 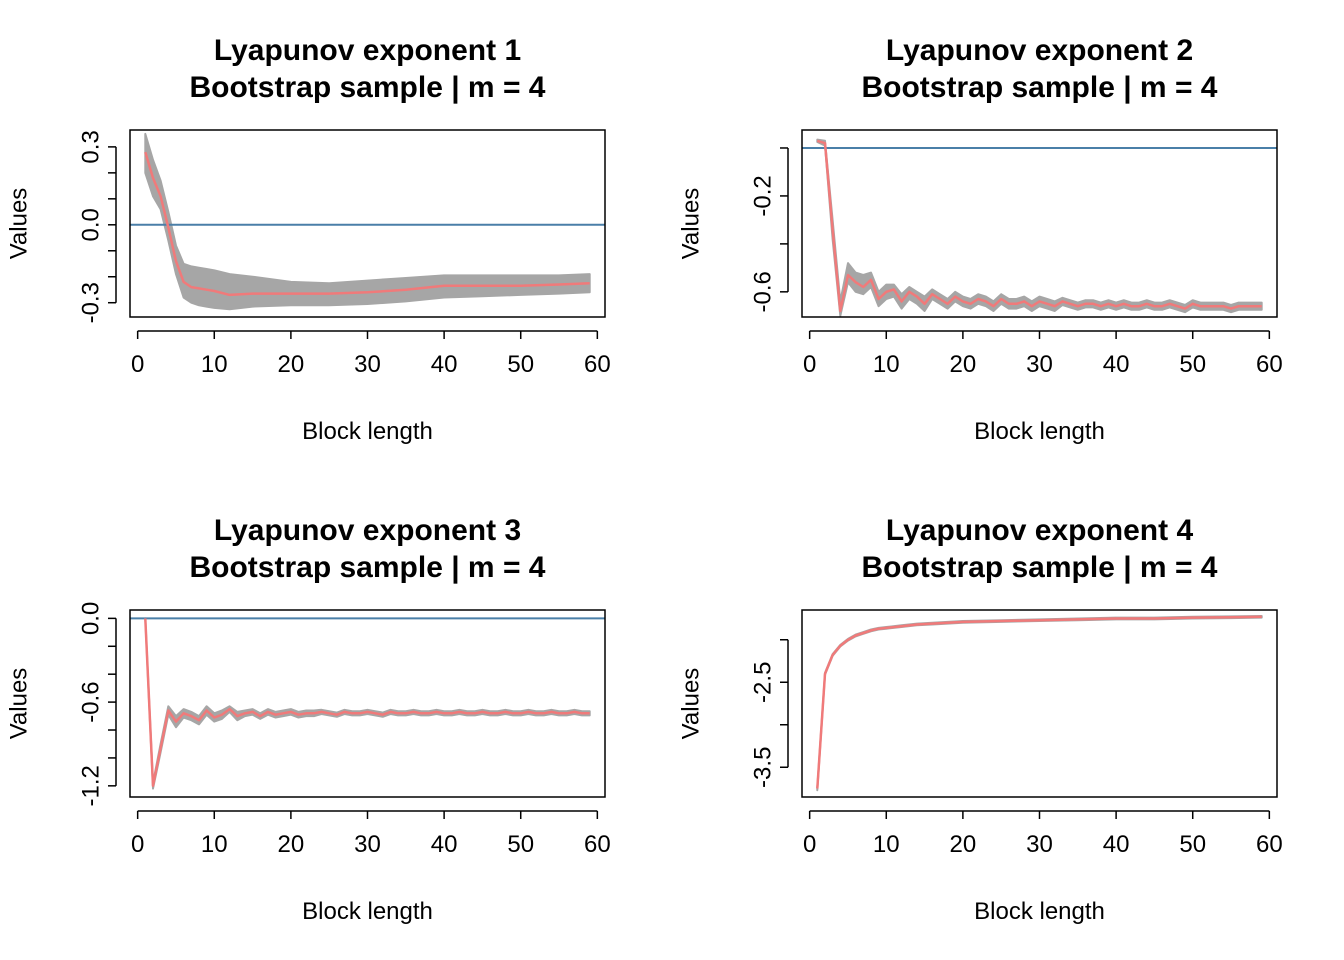 I want to click on panel-title: Lyapunov exponent 4, so click(x=1040, y=530).